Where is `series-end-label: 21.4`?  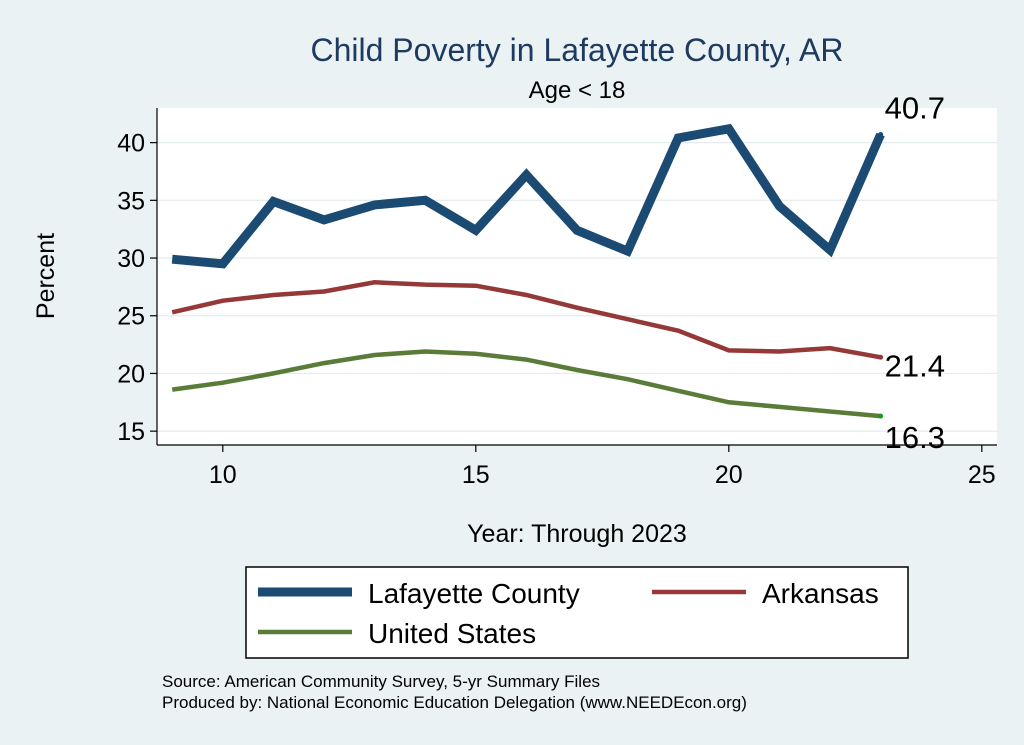 series-end-label: 21.4 is located at coordinates (915, 365).